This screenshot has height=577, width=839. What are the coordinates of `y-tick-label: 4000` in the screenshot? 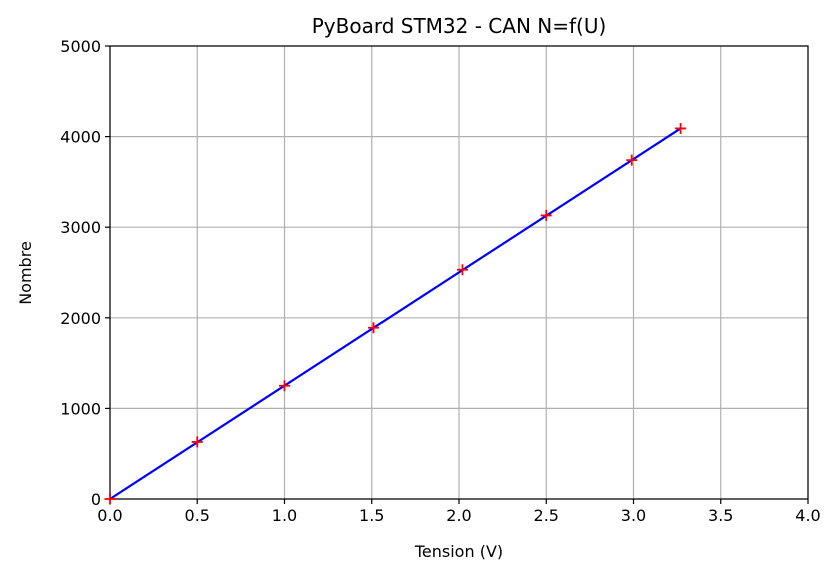 It's located at (80, 137).